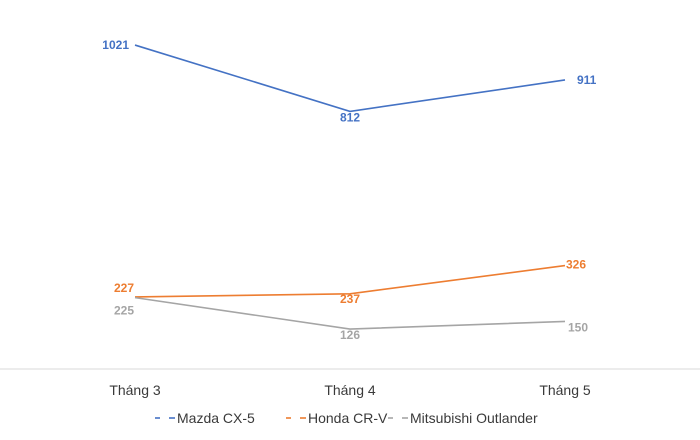 This screenshot has height=440, width=700. Describe the element at coordinates (565, 390) in the screenshot. I see `x-tick-label: Tháng 5` at that location.